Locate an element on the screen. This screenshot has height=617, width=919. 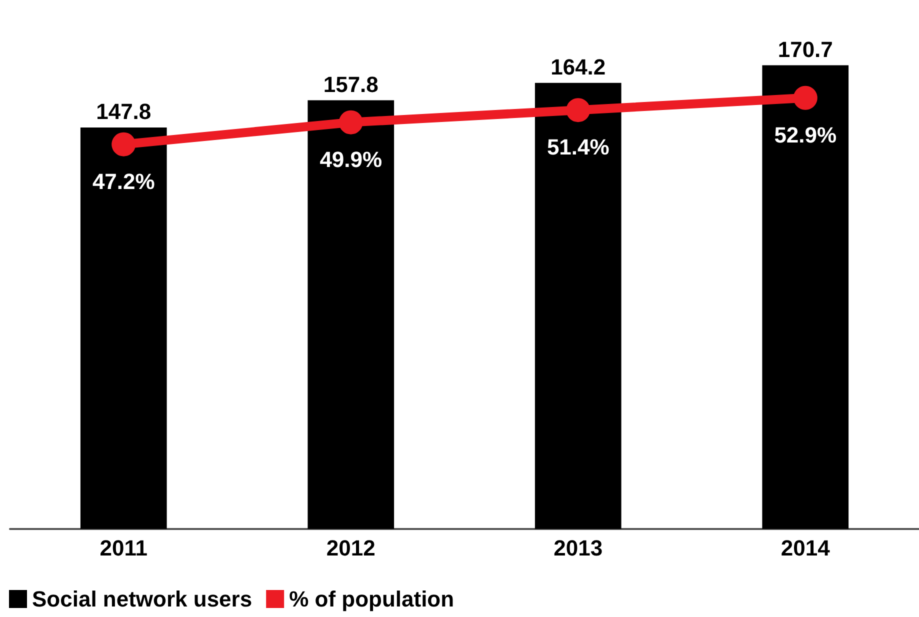
x-tick-label: 2012 is located at coordinates (351, 548).